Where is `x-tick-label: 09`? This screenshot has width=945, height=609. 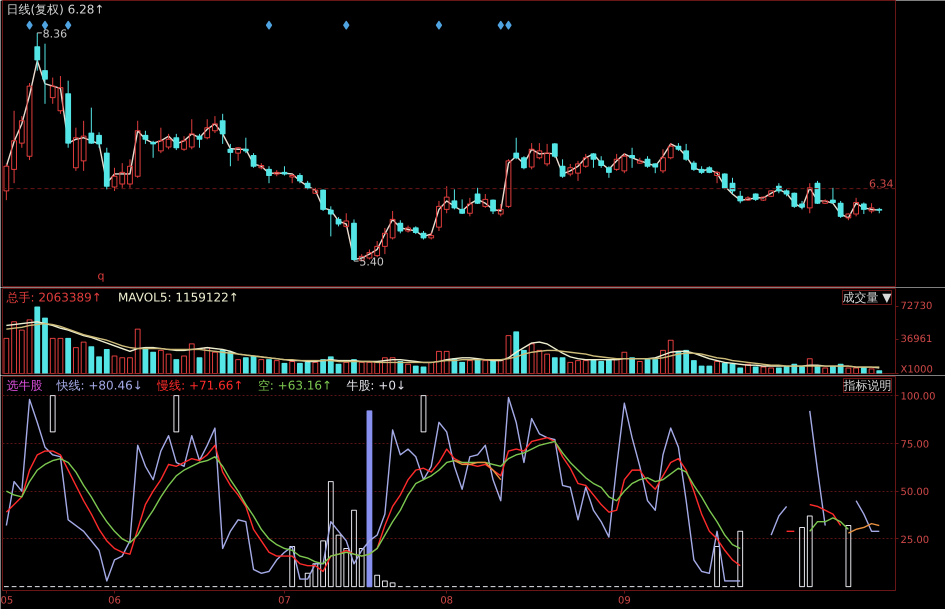 x-tick-label: 09 is located at coordinates (624, 601).